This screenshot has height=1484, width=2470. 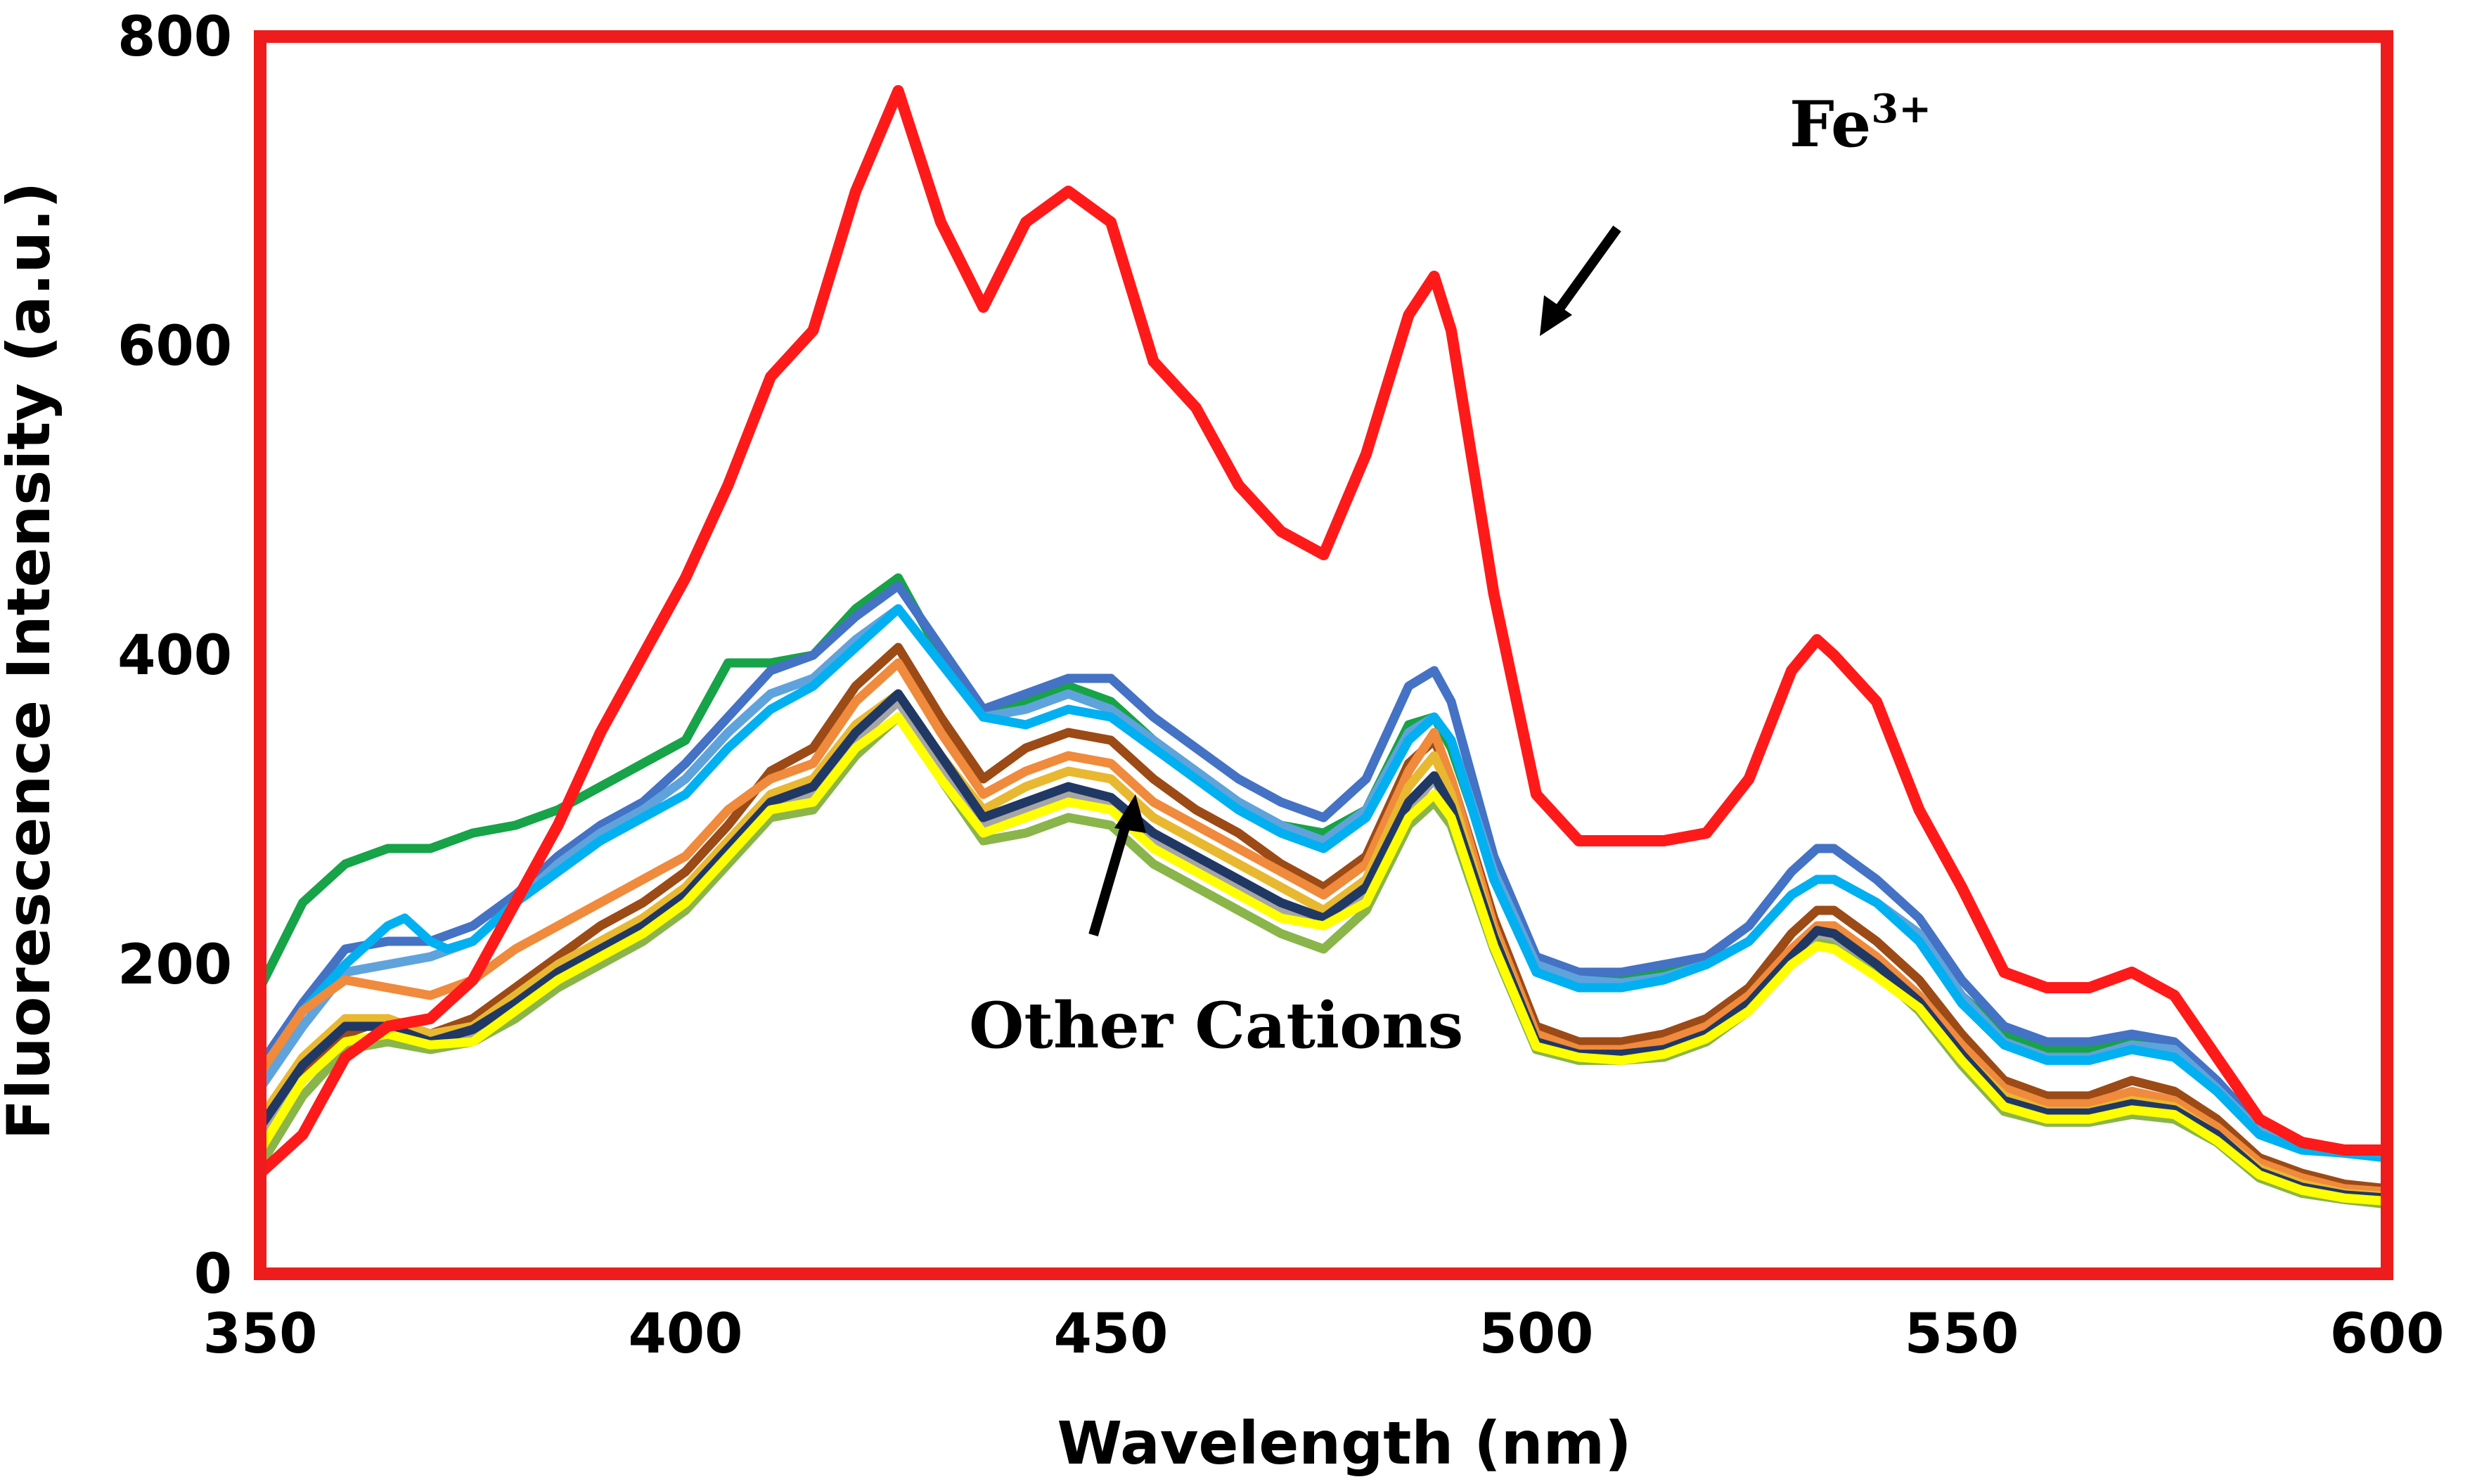 What do you see at coordinates (213, 1274) in the screenshot?
I see `y-tick-label: 0` at bounding box center [213, 1274].